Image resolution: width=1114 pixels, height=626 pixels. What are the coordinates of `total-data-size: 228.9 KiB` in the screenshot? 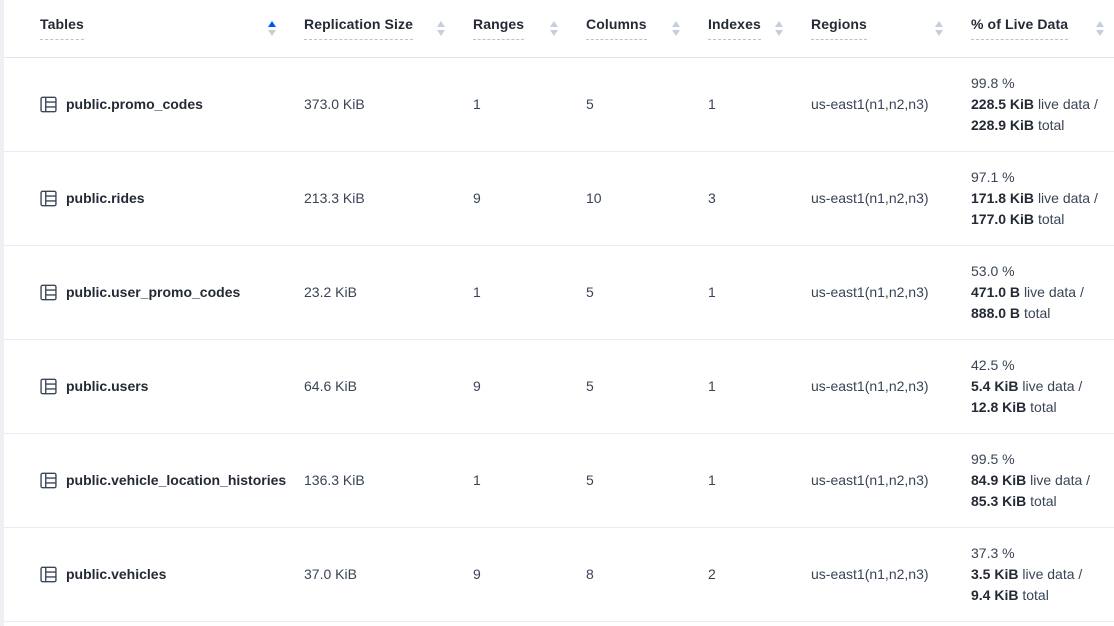 It's located at (1003, 124).